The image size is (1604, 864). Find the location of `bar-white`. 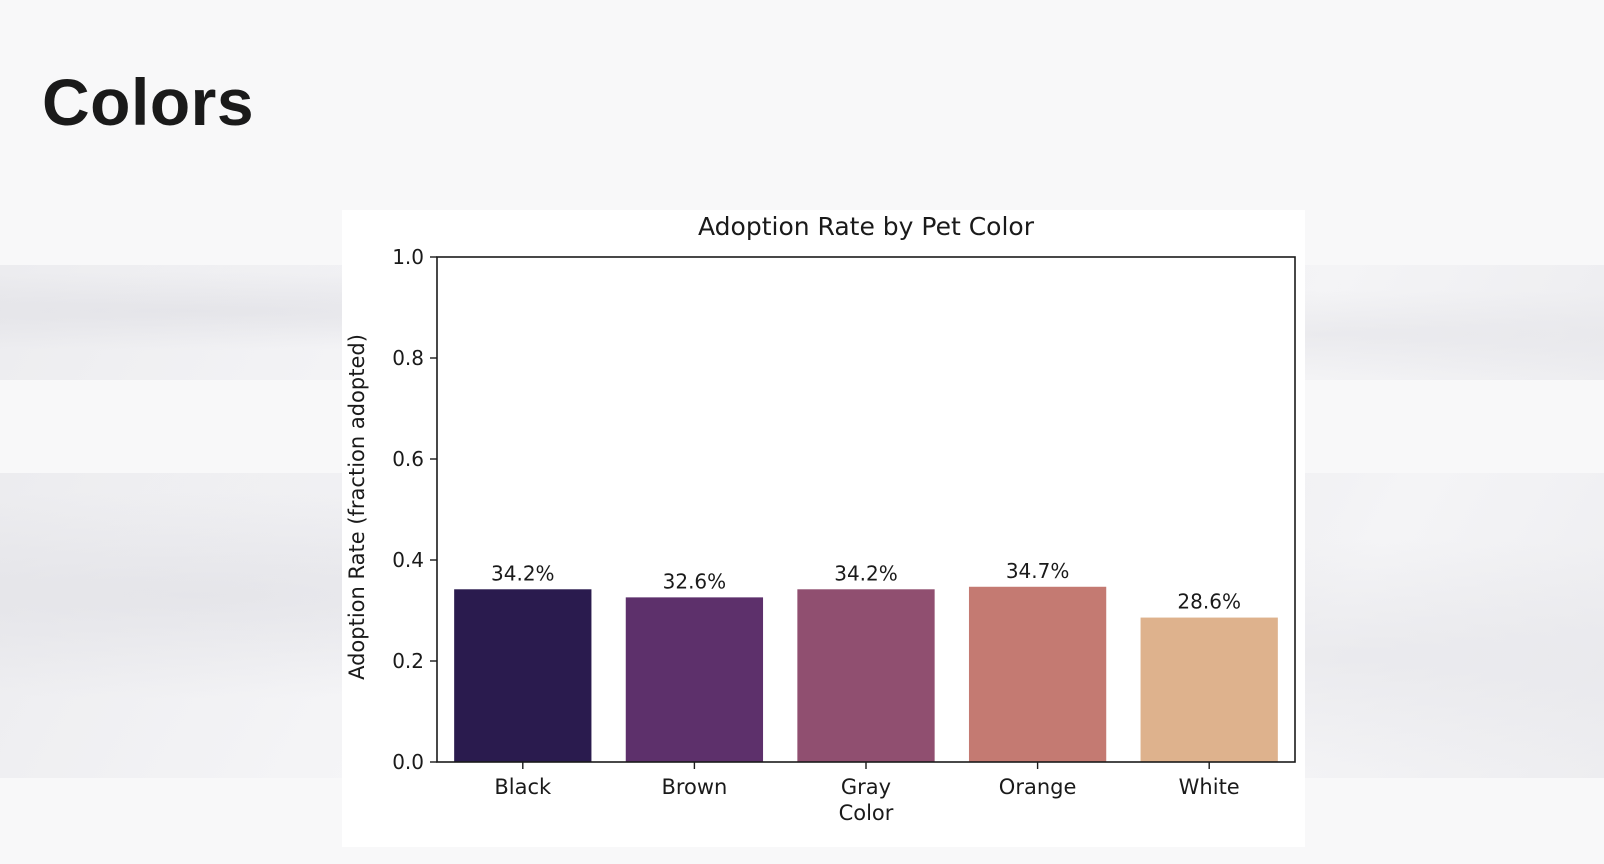

bar-white is located at coordinates (1209, 689).